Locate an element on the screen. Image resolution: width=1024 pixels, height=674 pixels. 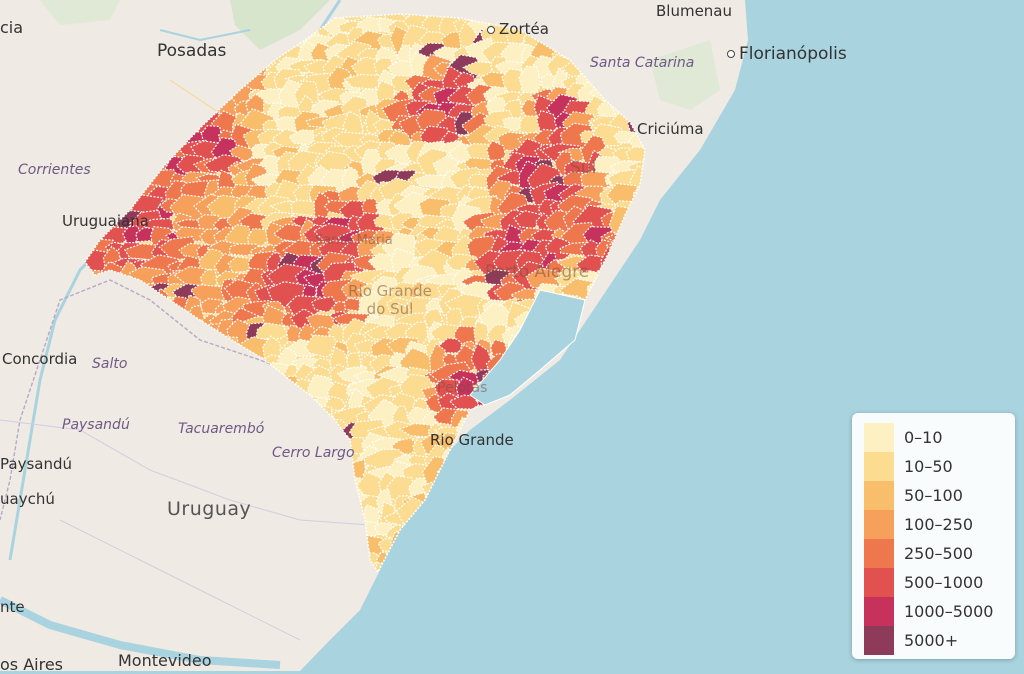
map-label-concordia: Concordia is located at coordinates (40, 359).